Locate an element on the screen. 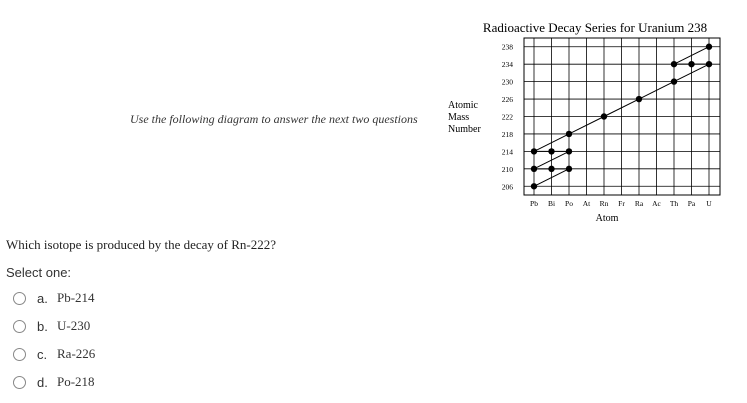 This screenshot has height=403, width=747. y-tick-label: 206 is located at coordinates (508, 186).